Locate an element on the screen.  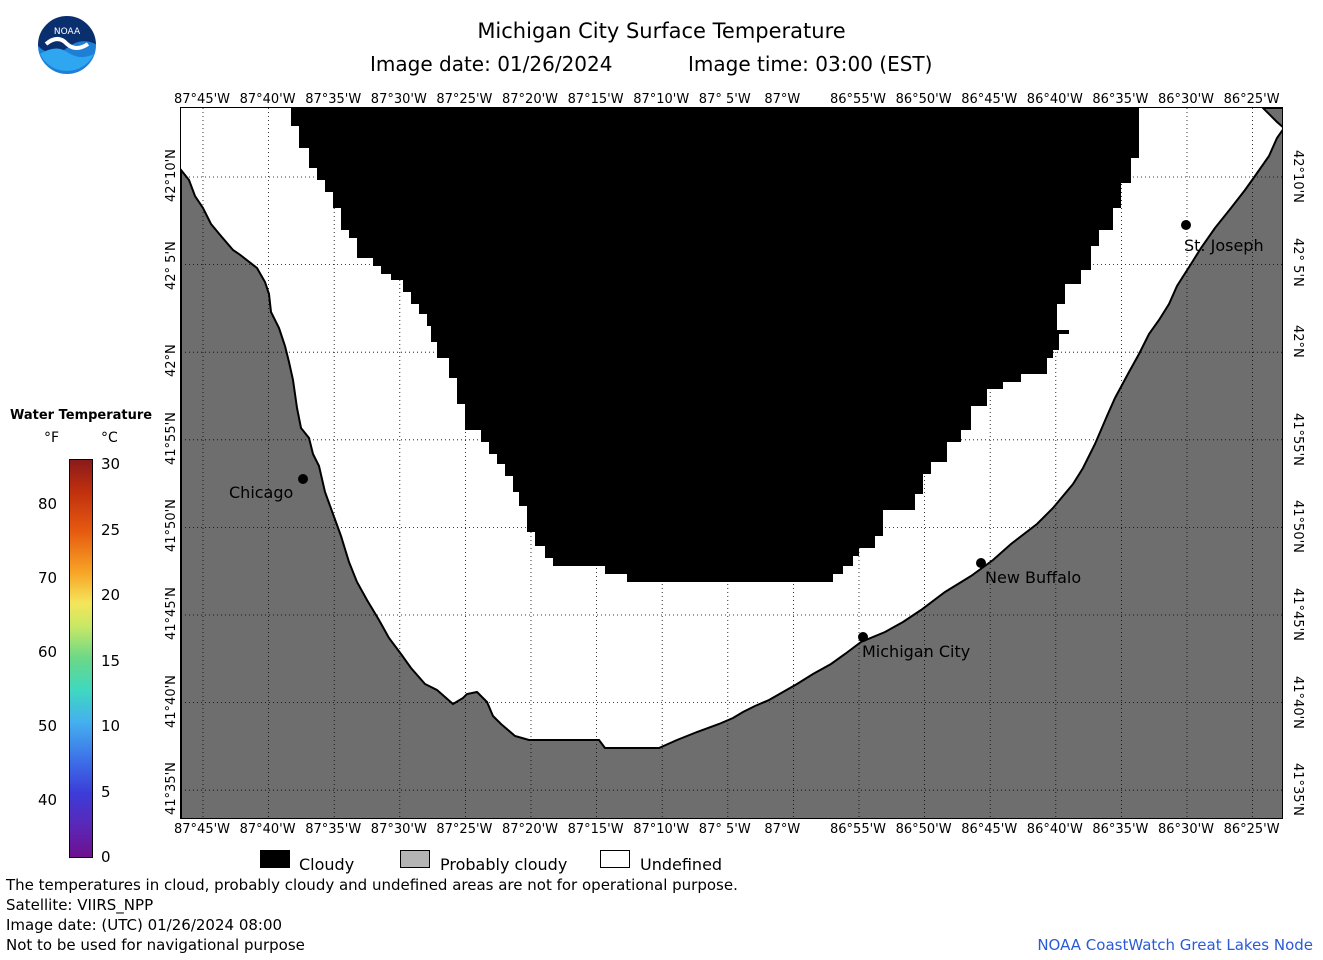
noaa-logo: NOAA is located at coordinates (67, 45).